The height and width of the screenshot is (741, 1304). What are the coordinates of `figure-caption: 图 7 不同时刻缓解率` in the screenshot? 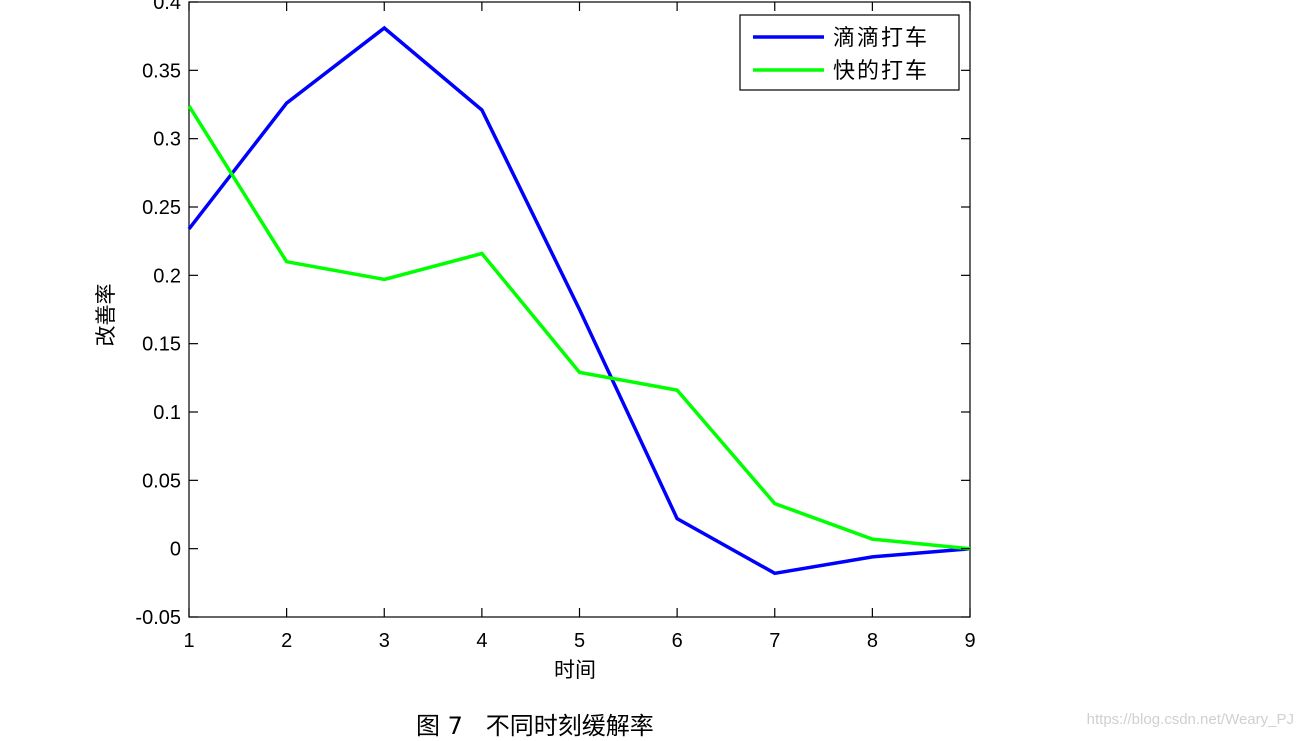 It's located at (535, 726).